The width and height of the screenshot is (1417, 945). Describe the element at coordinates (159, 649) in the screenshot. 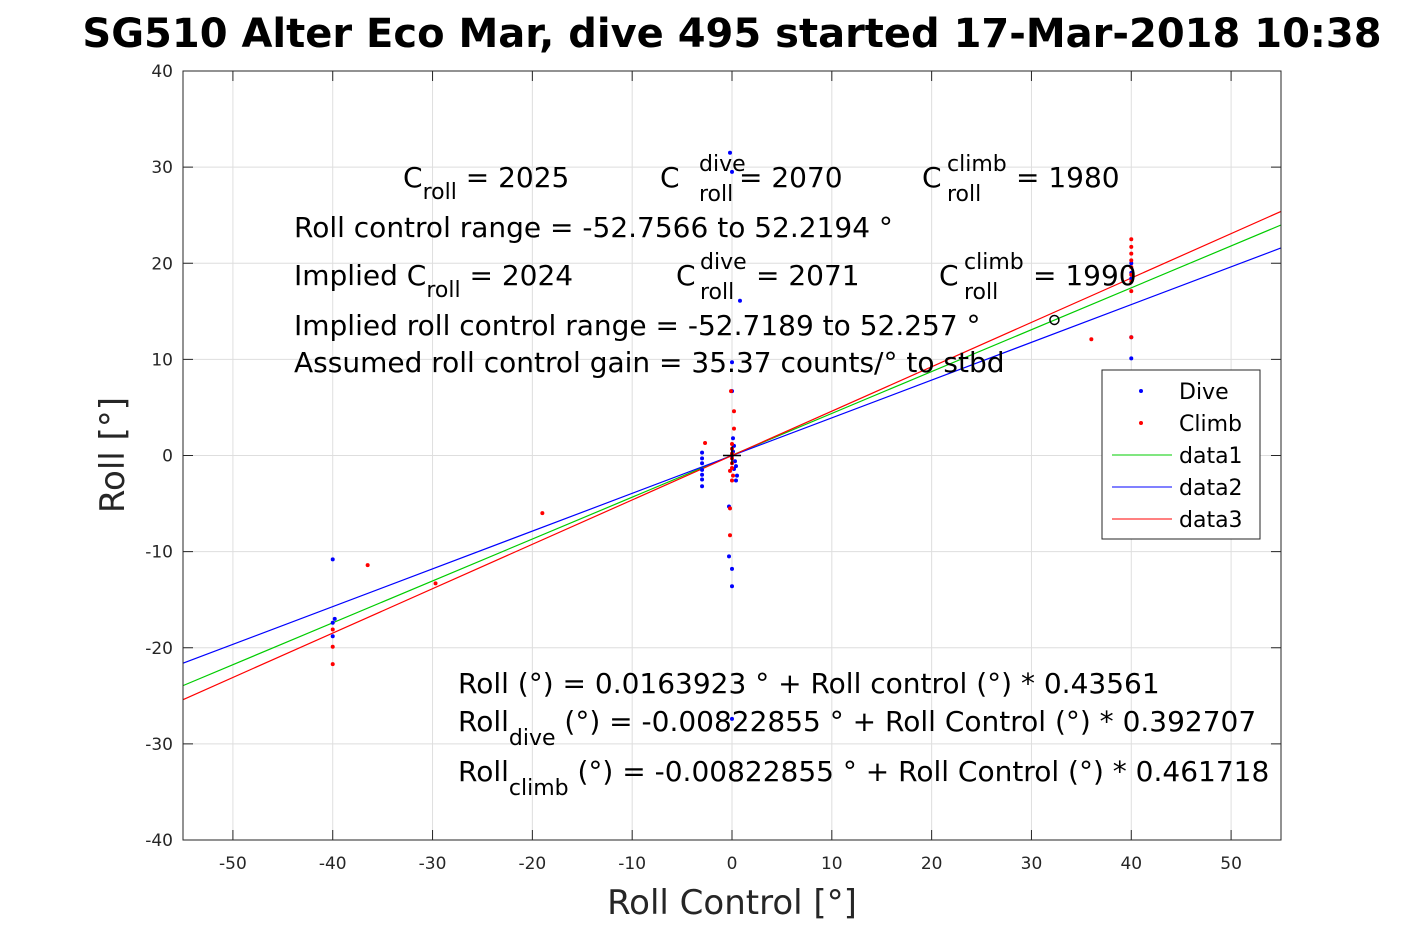

I see `y-tick-label: -20` at that location.